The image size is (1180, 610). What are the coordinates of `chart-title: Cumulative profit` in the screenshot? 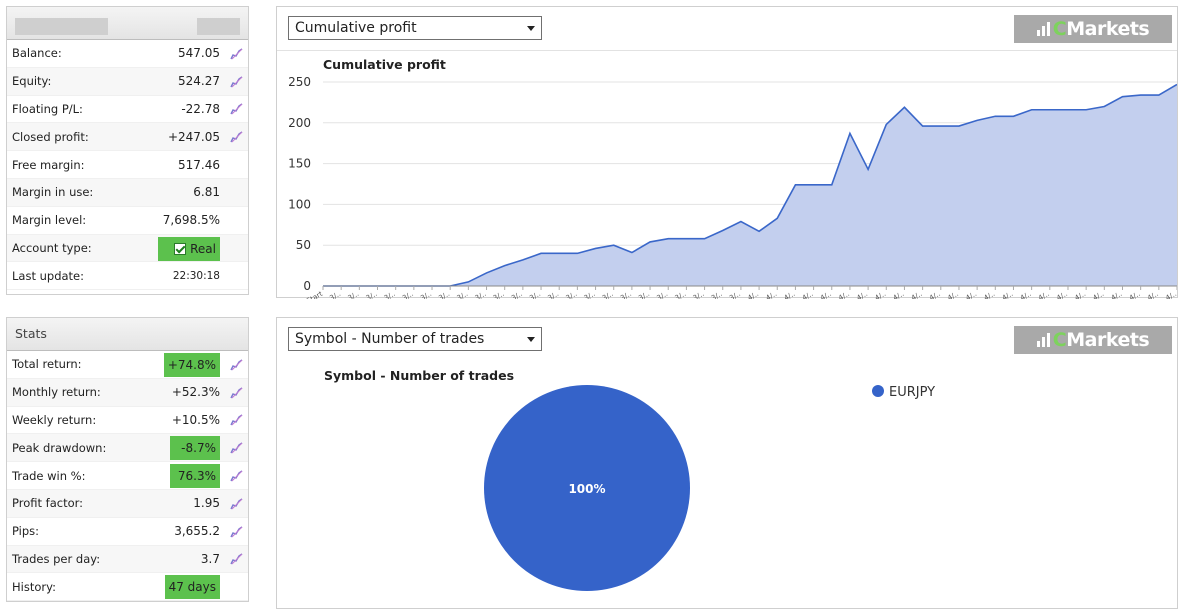 It's located at (384, 64).